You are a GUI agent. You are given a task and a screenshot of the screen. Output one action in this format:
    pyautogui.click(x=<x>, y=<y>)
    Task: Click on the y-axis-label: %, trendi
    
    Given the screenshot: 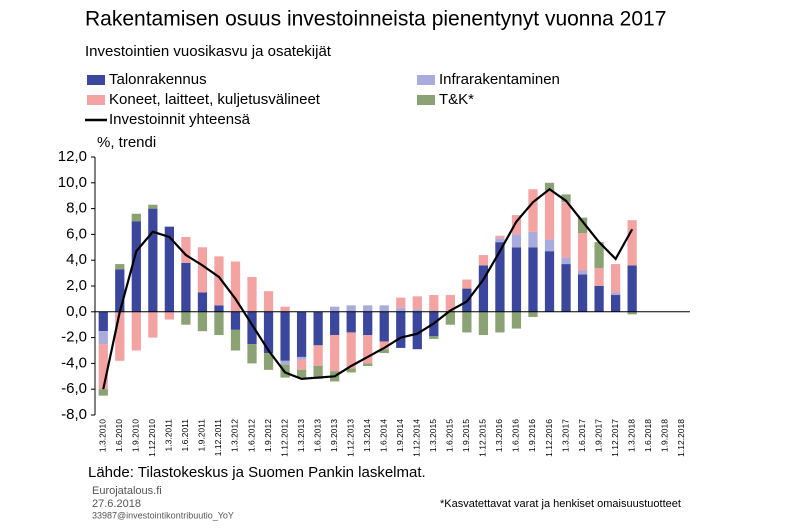 What is the action you would take?
    pyautogui.click(x=126, y=142)
    